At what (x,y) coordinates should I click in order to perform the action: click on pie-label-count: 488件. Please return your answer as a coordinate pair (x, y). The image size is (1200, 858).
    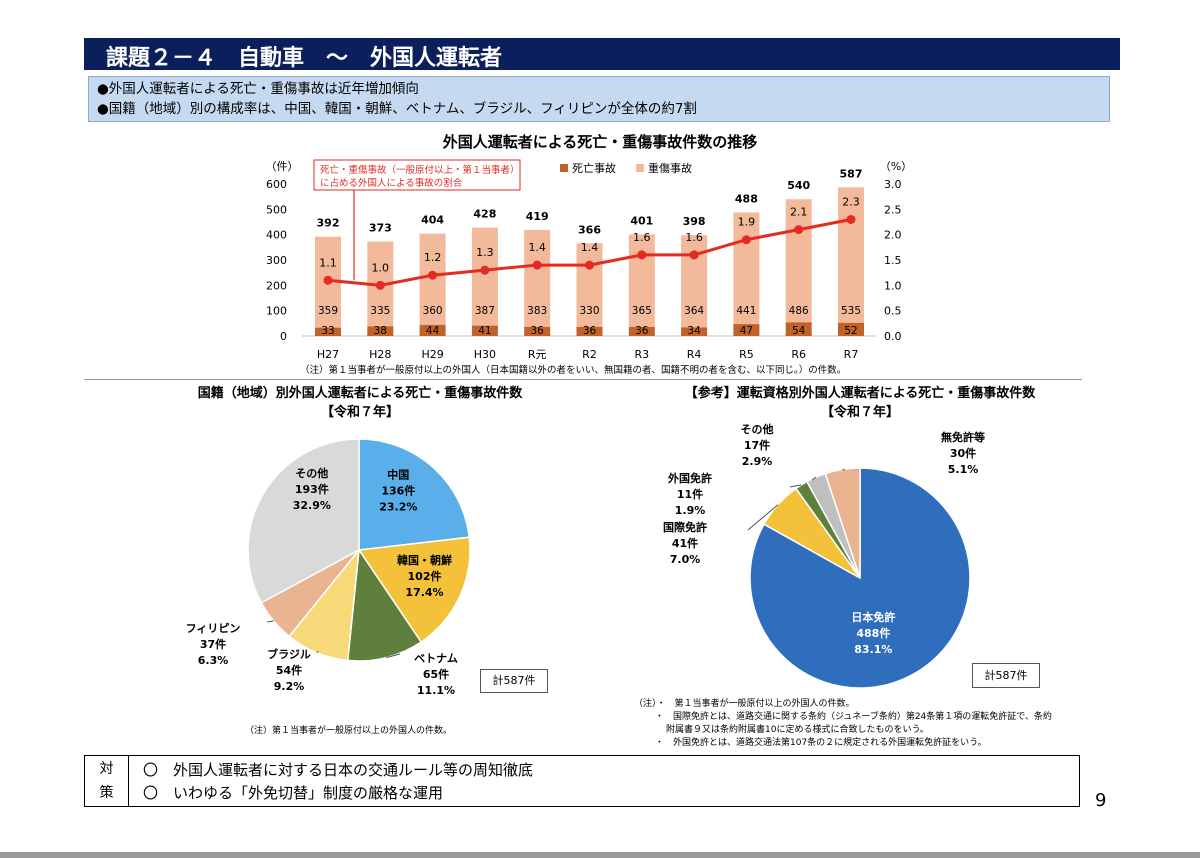
    Looking at the image, I should click on (873, 633).